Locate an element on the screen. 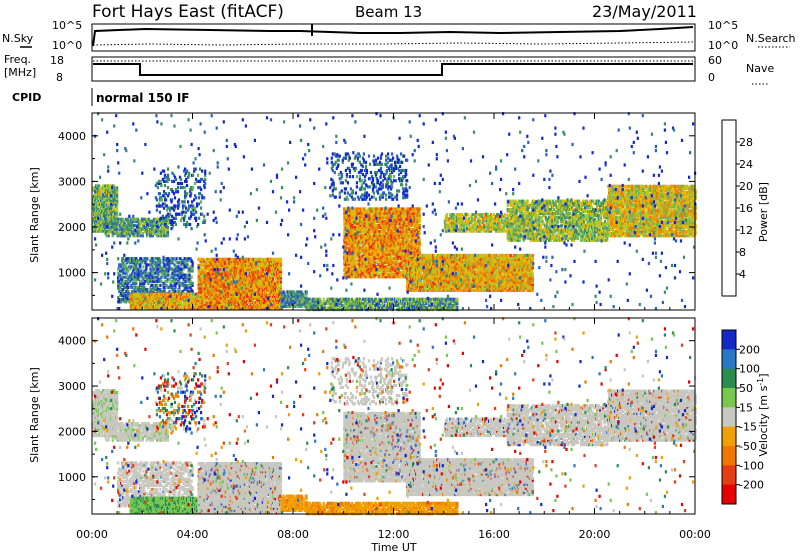  freq-tick-bottom: 8 is located at coordinates (59, 77).